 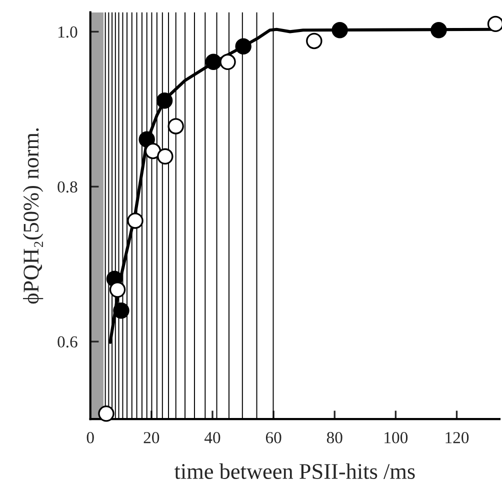 I want to click on y-tick-label: 1.0, so click(x=68, y=32).